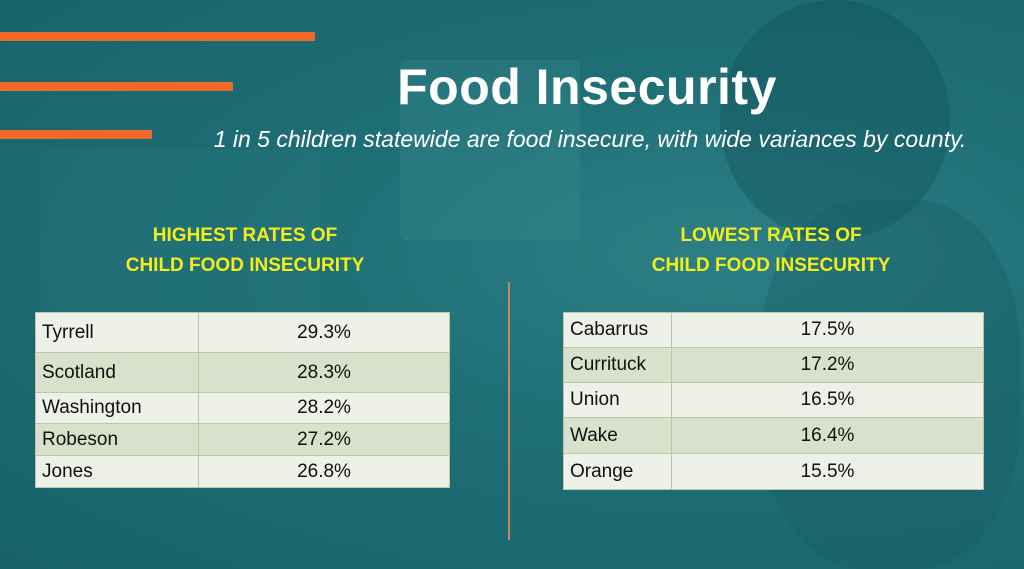  What do you see at coordinates (117, 332) in the screenshot?
I see `county-name: Tyrrell` at bounding box center [117, 332].